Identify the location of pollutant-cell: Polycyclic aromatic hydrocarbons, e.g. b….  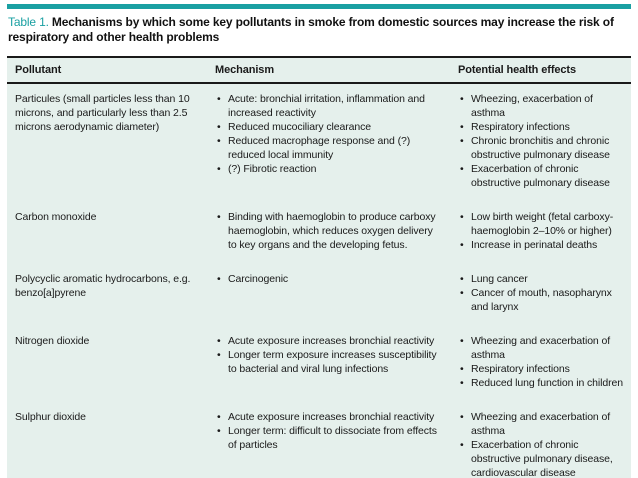
(103, 286).